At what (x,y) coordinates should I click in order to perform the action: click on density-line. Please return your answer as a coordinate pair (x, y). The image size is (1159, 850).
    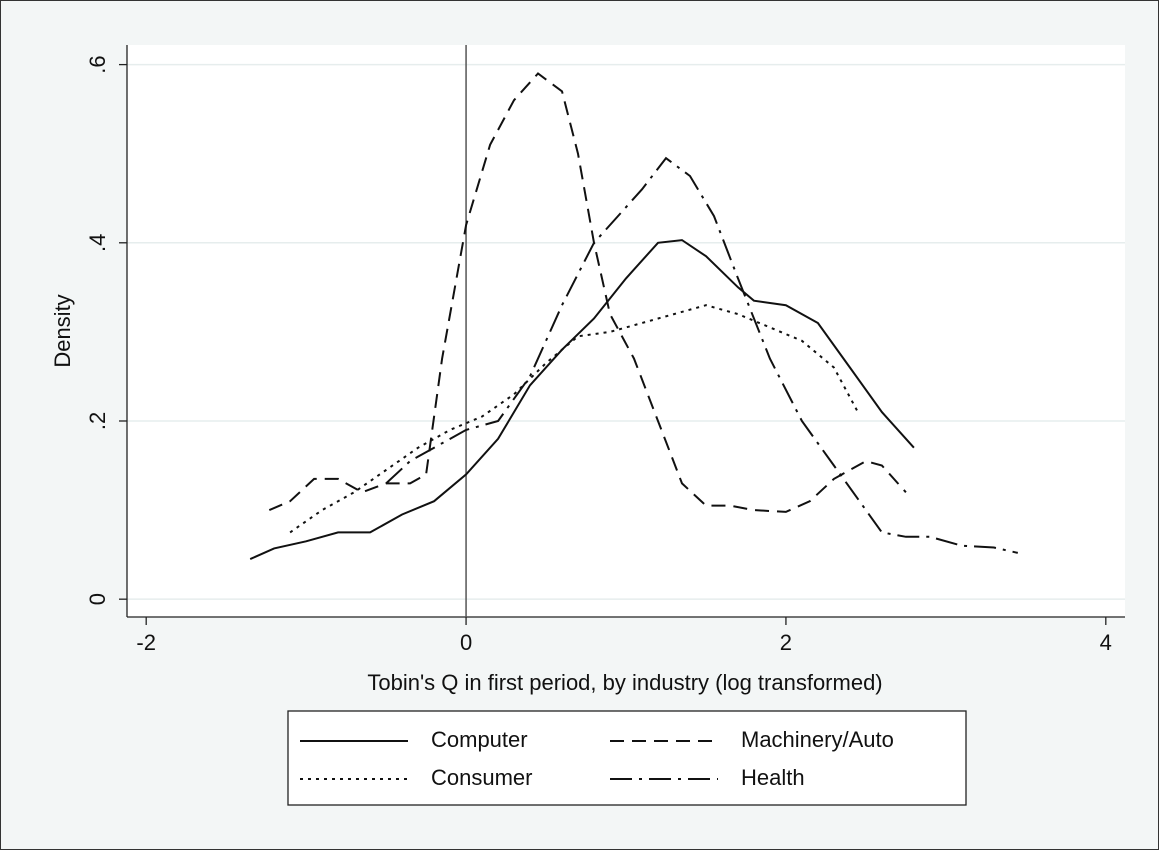
    Looking at the image, I should click on (574, 419).